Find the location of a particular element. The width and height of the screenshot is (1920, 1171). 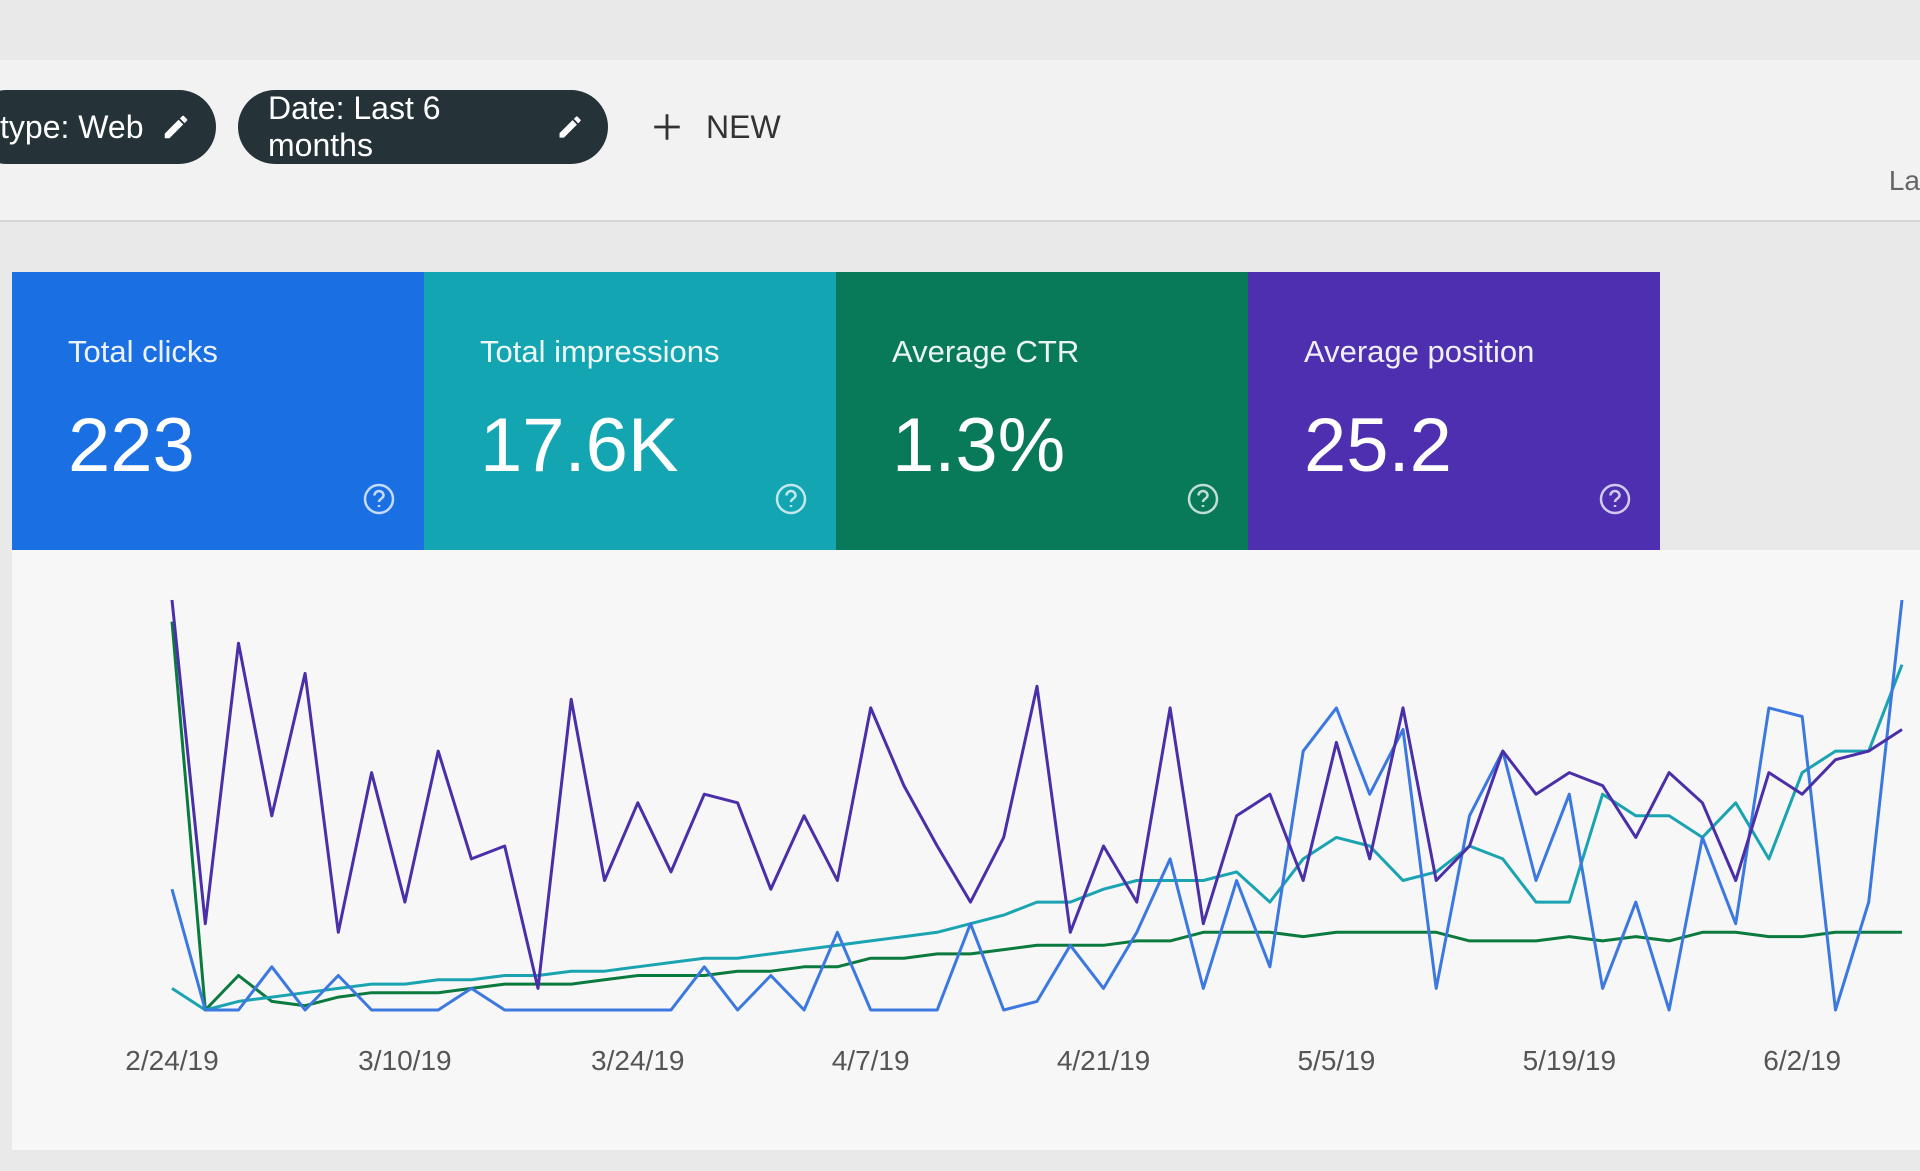

metric-card: Average CTR 1.3% is located at coordinates (1042, 411).